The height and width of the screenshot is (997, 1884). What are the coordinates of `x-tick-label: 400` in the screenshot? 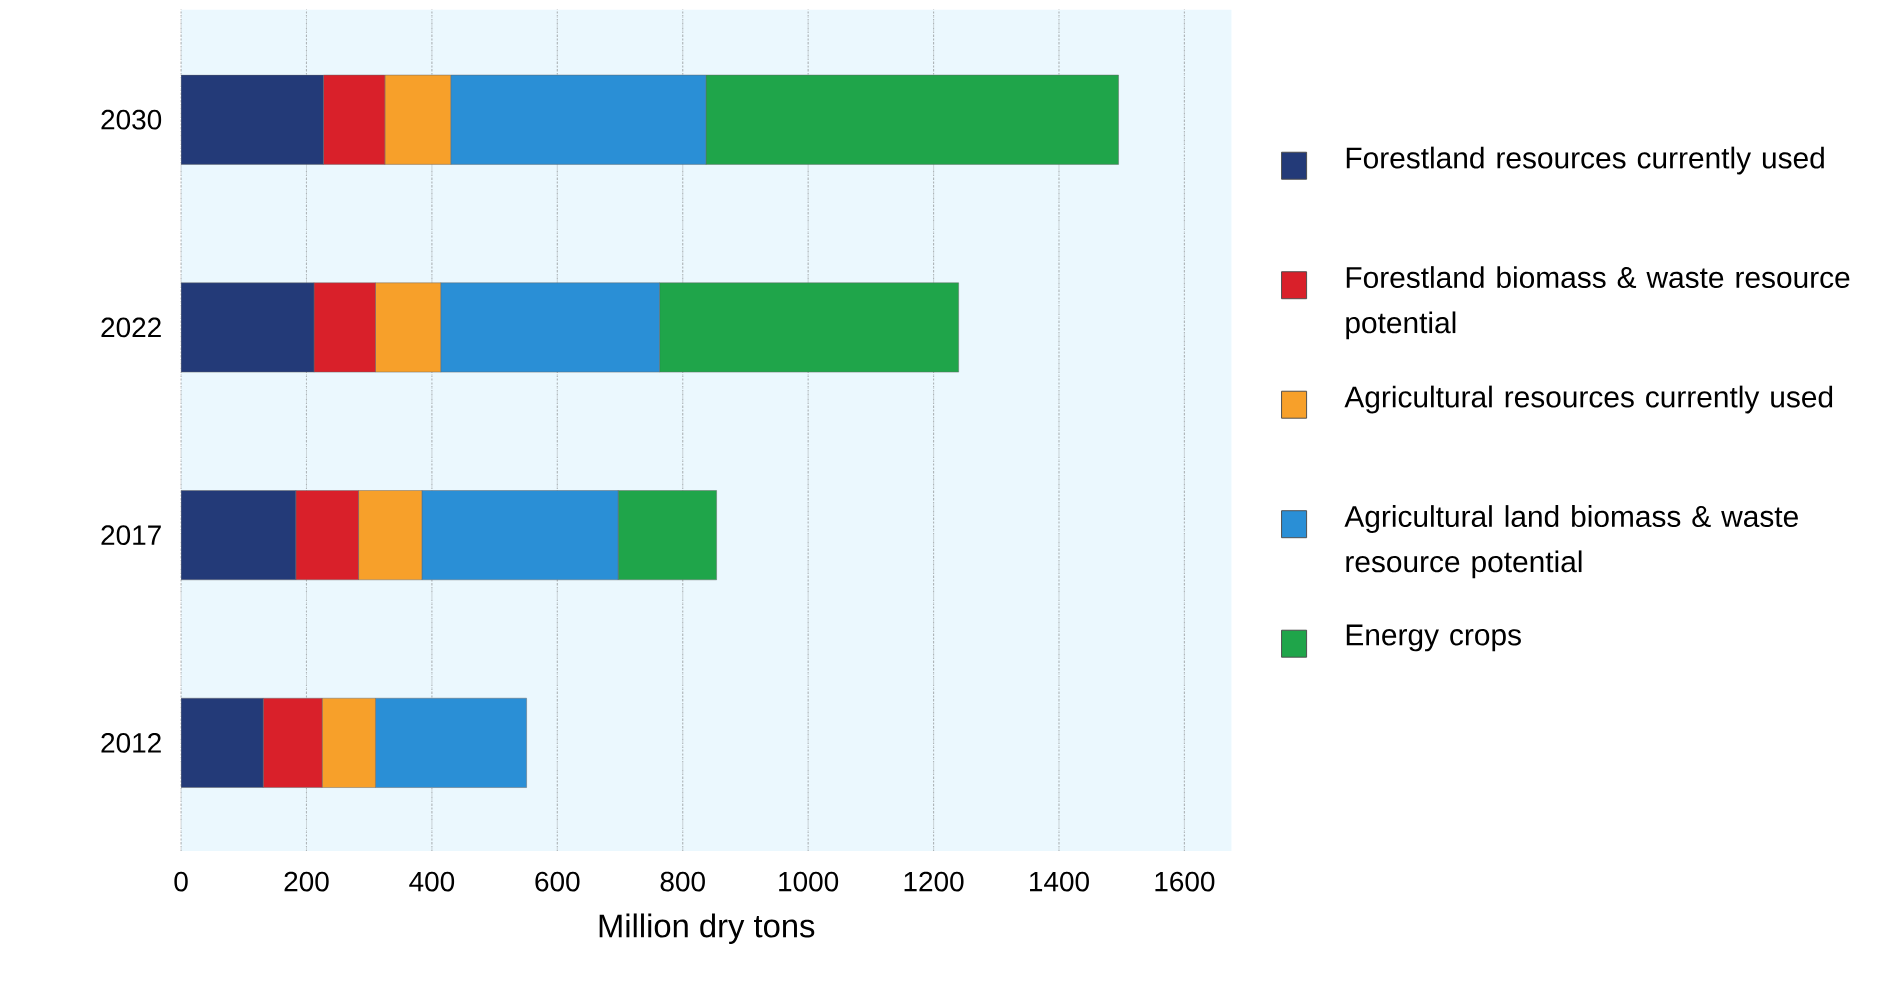 It's located at (432, 881).